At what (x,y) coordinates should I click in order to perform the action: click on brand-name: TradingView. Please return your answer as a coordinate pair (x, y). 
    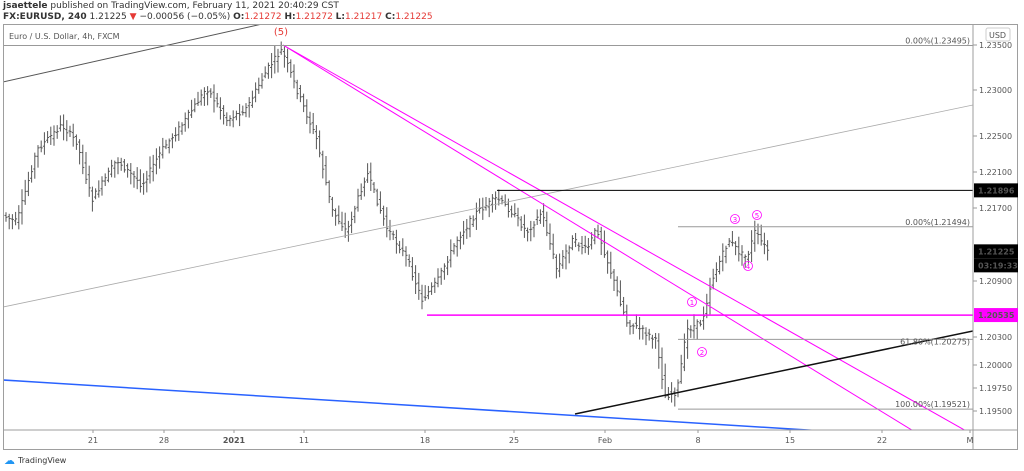
    Looking at the image, I should click on (42, 460).